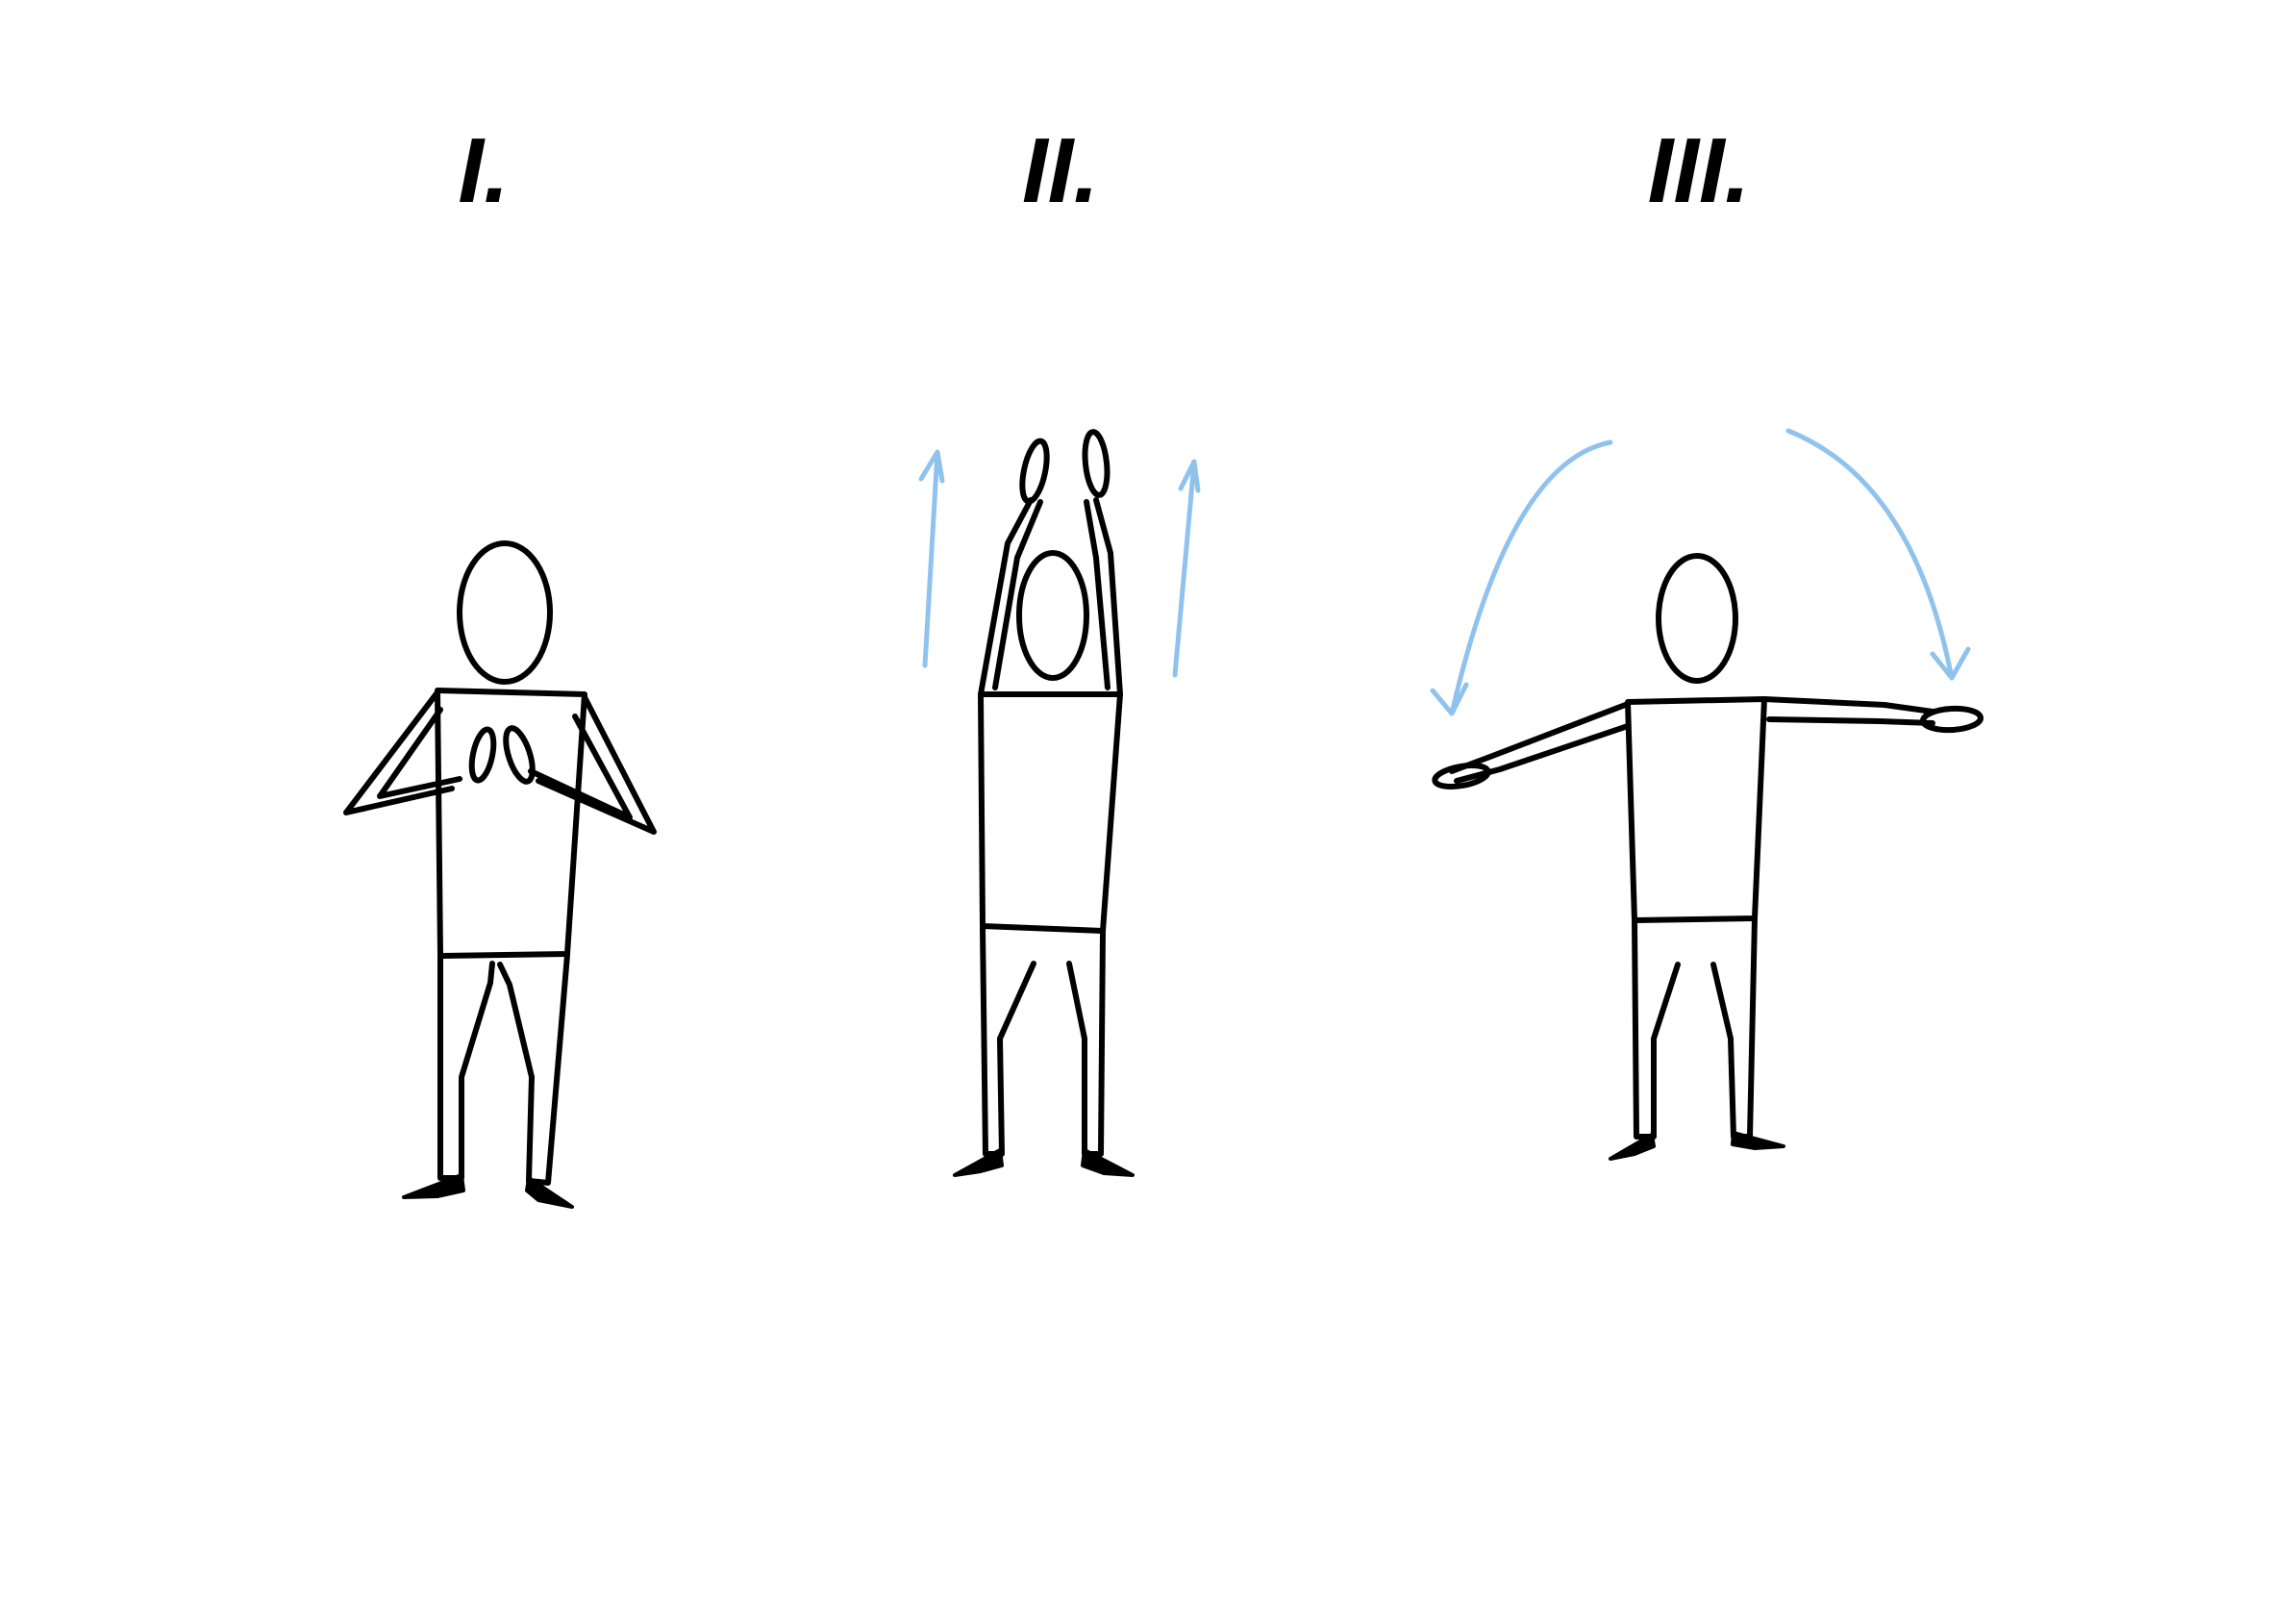 The width and height of the screenshot is (2296, 1604). Describe the element at coordinates (1461, 776) in the screenshot. I see `figure-3-left-hand` at that location.